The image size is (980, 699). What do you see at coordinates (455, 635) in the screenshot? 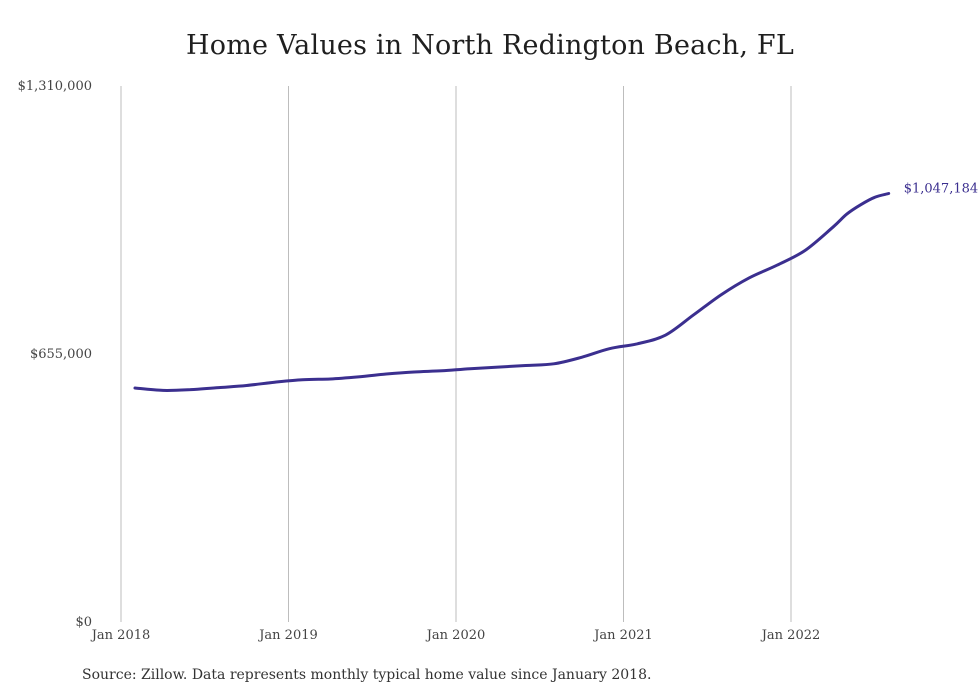
I see `x-tick-label: Jan 2020` at bounding box center [455, 635].